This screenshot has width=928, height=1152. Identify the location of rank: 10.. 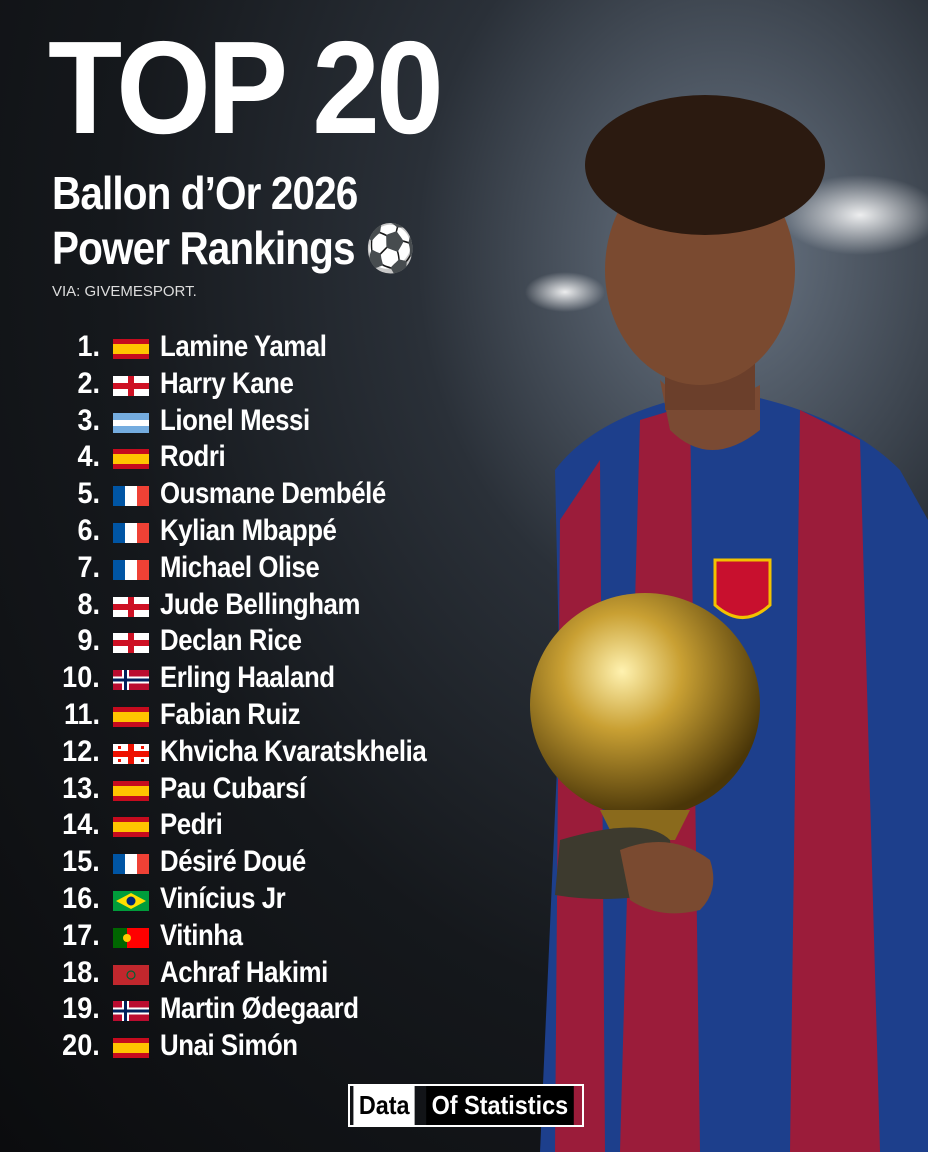
(81, 678).